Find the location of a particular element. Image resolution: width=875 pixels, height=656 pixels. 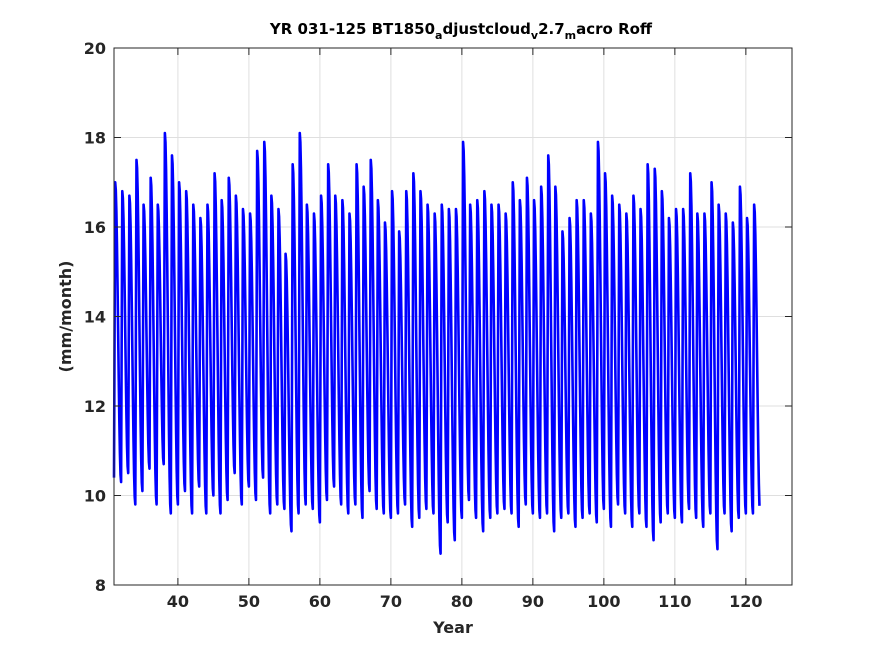

y-tick-label: 10 is located at coordinates (95, 496).